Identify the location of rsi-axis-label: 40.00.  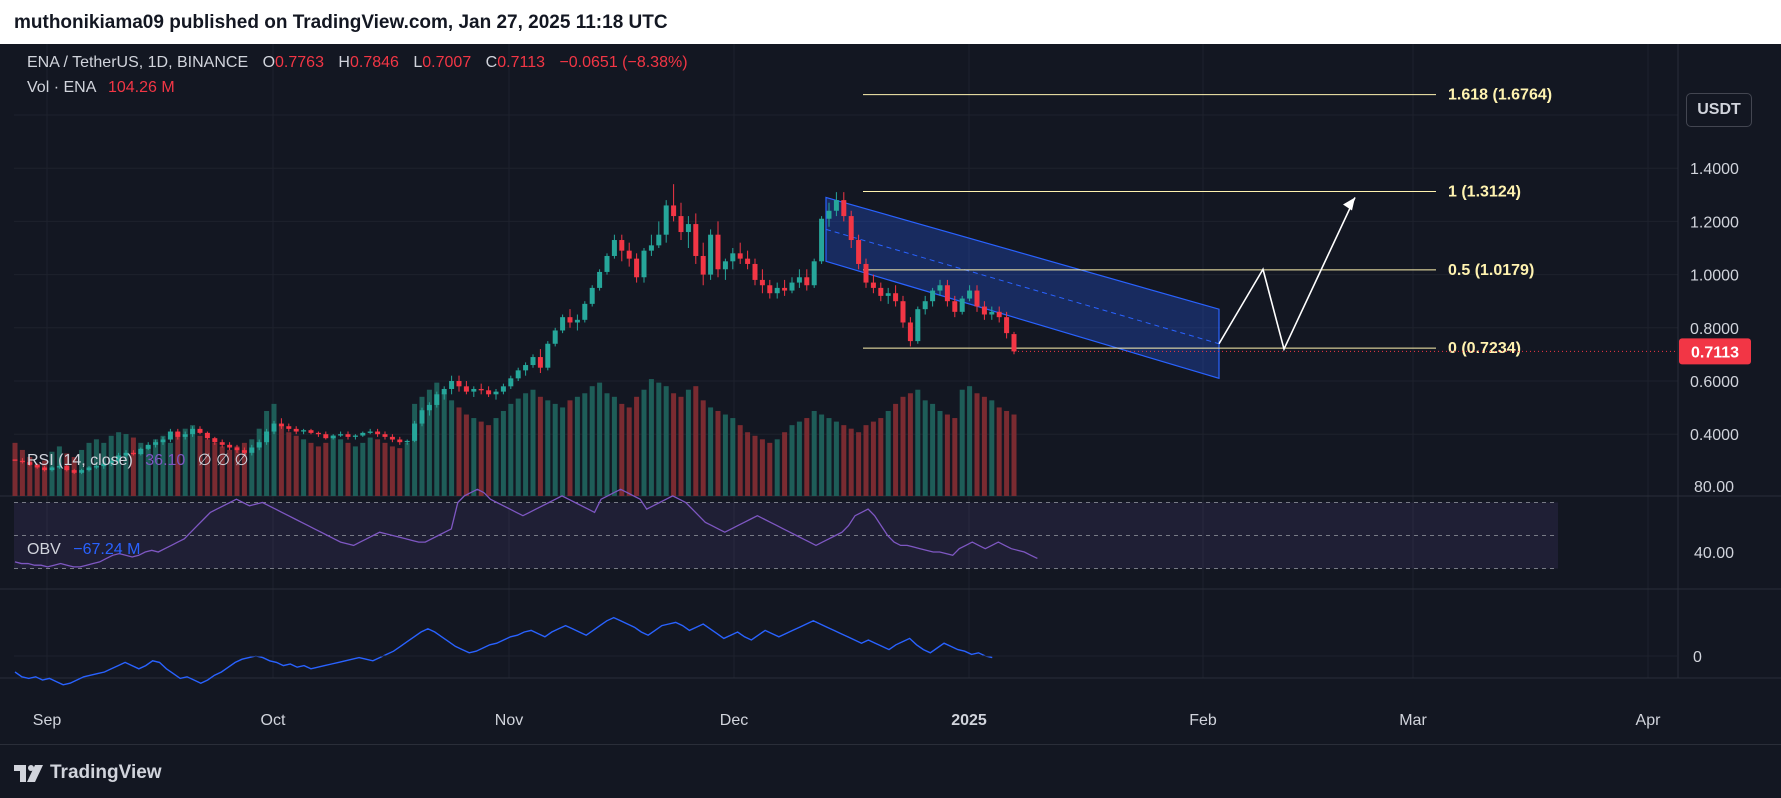
(1714, 553).